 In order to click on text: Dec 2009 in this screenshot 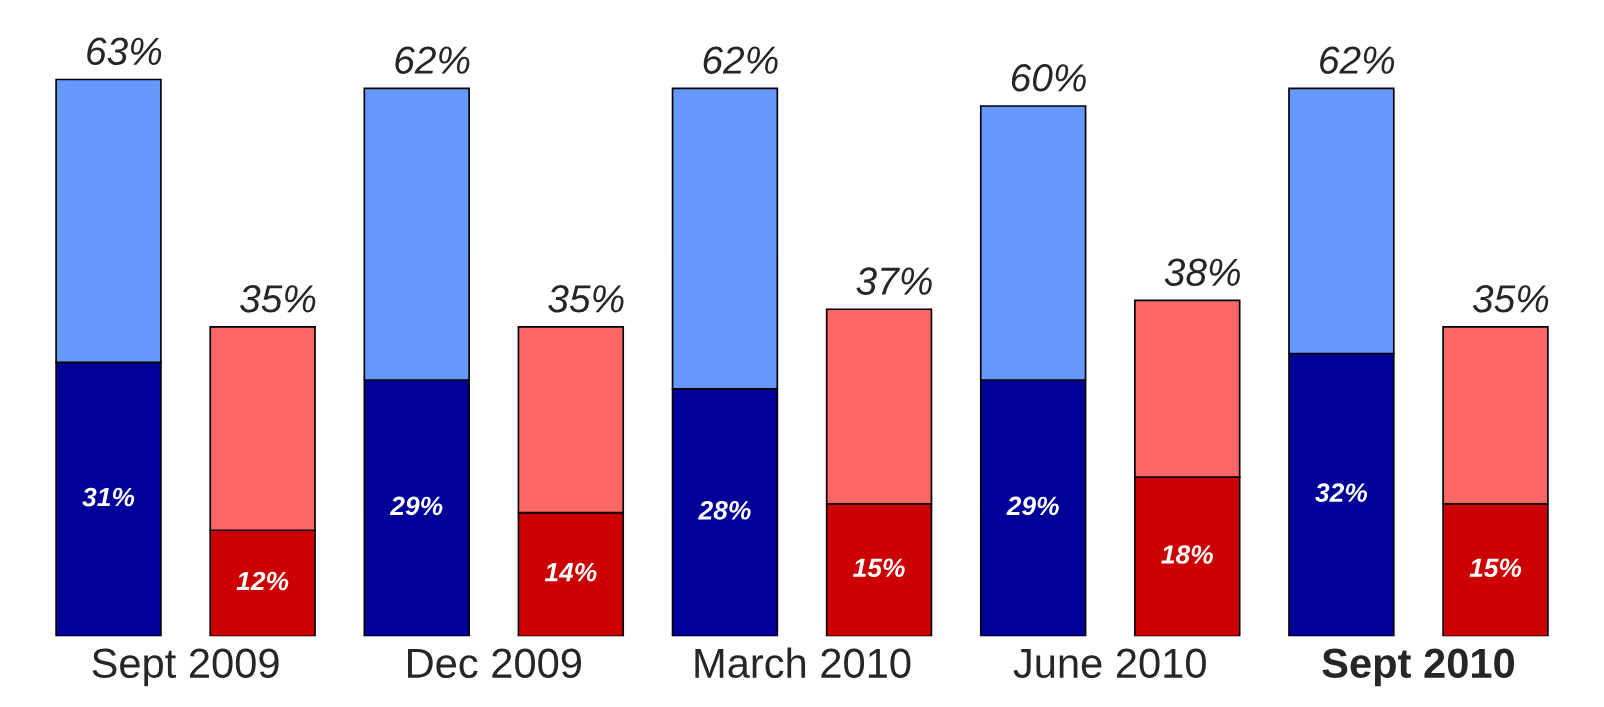, I will do `click(494, 663)`.